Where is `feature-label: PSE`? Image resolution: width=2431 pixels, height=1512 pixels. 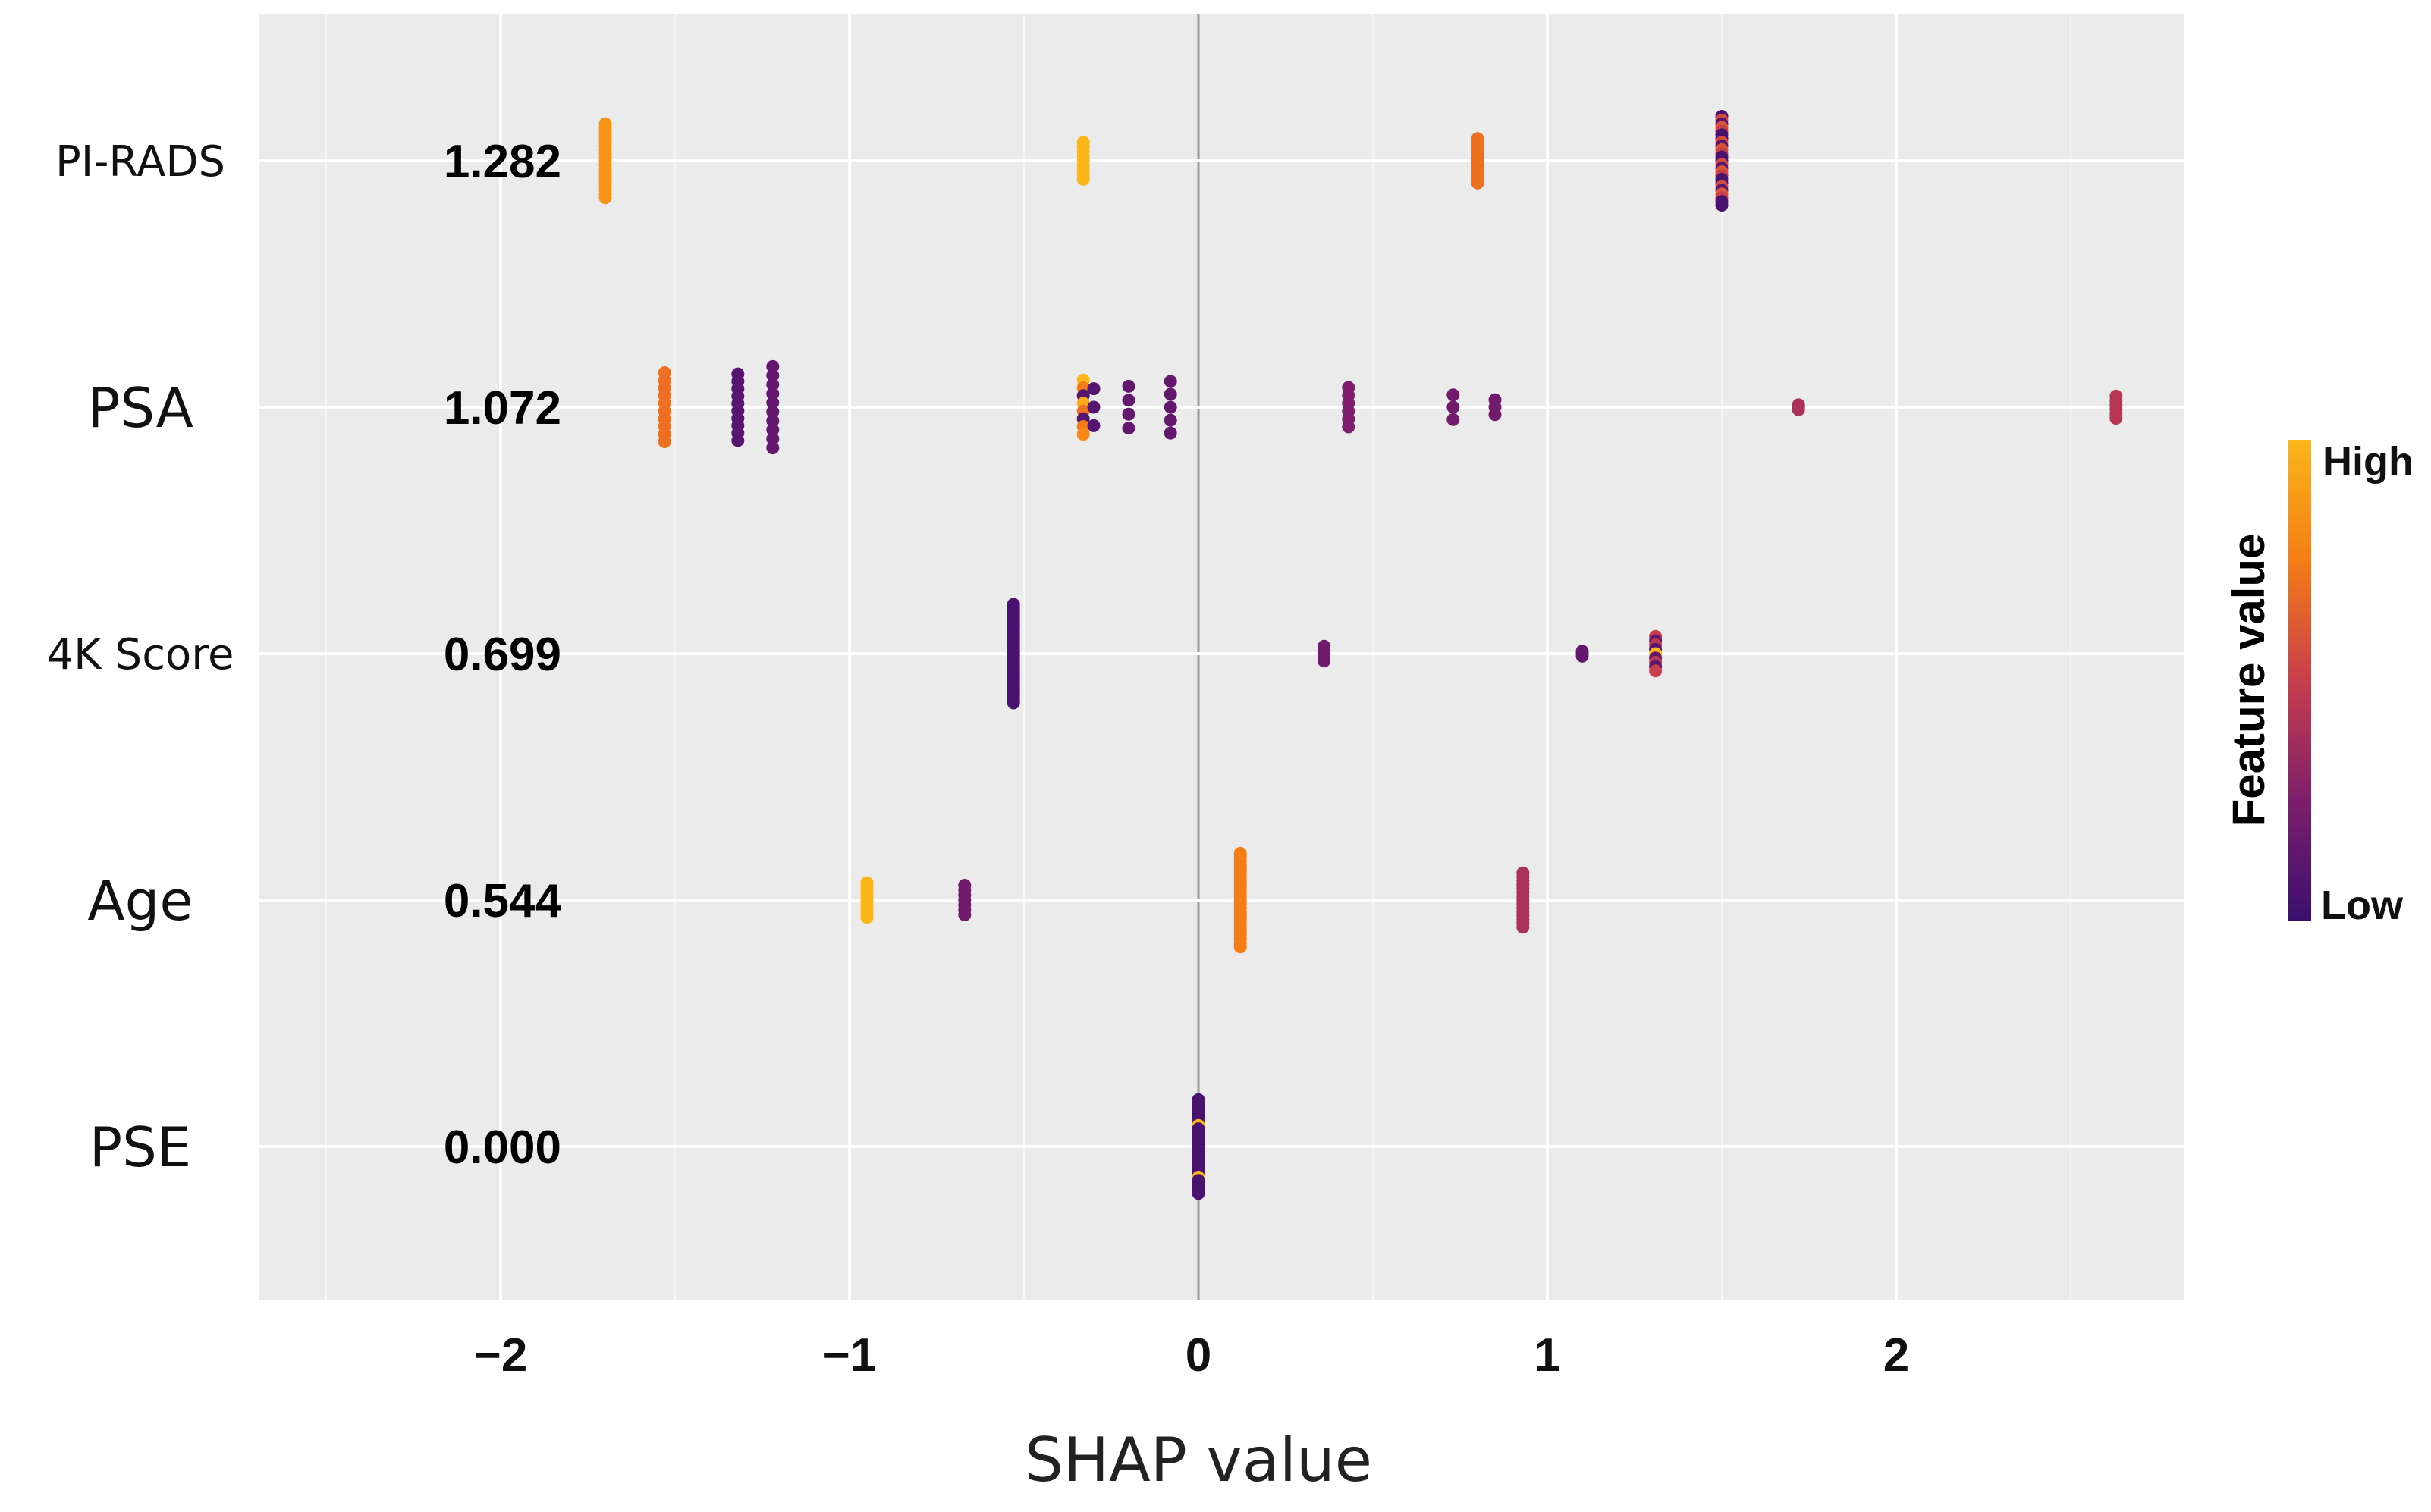
feature-label: PSE is located at coordinates (141, 1147).